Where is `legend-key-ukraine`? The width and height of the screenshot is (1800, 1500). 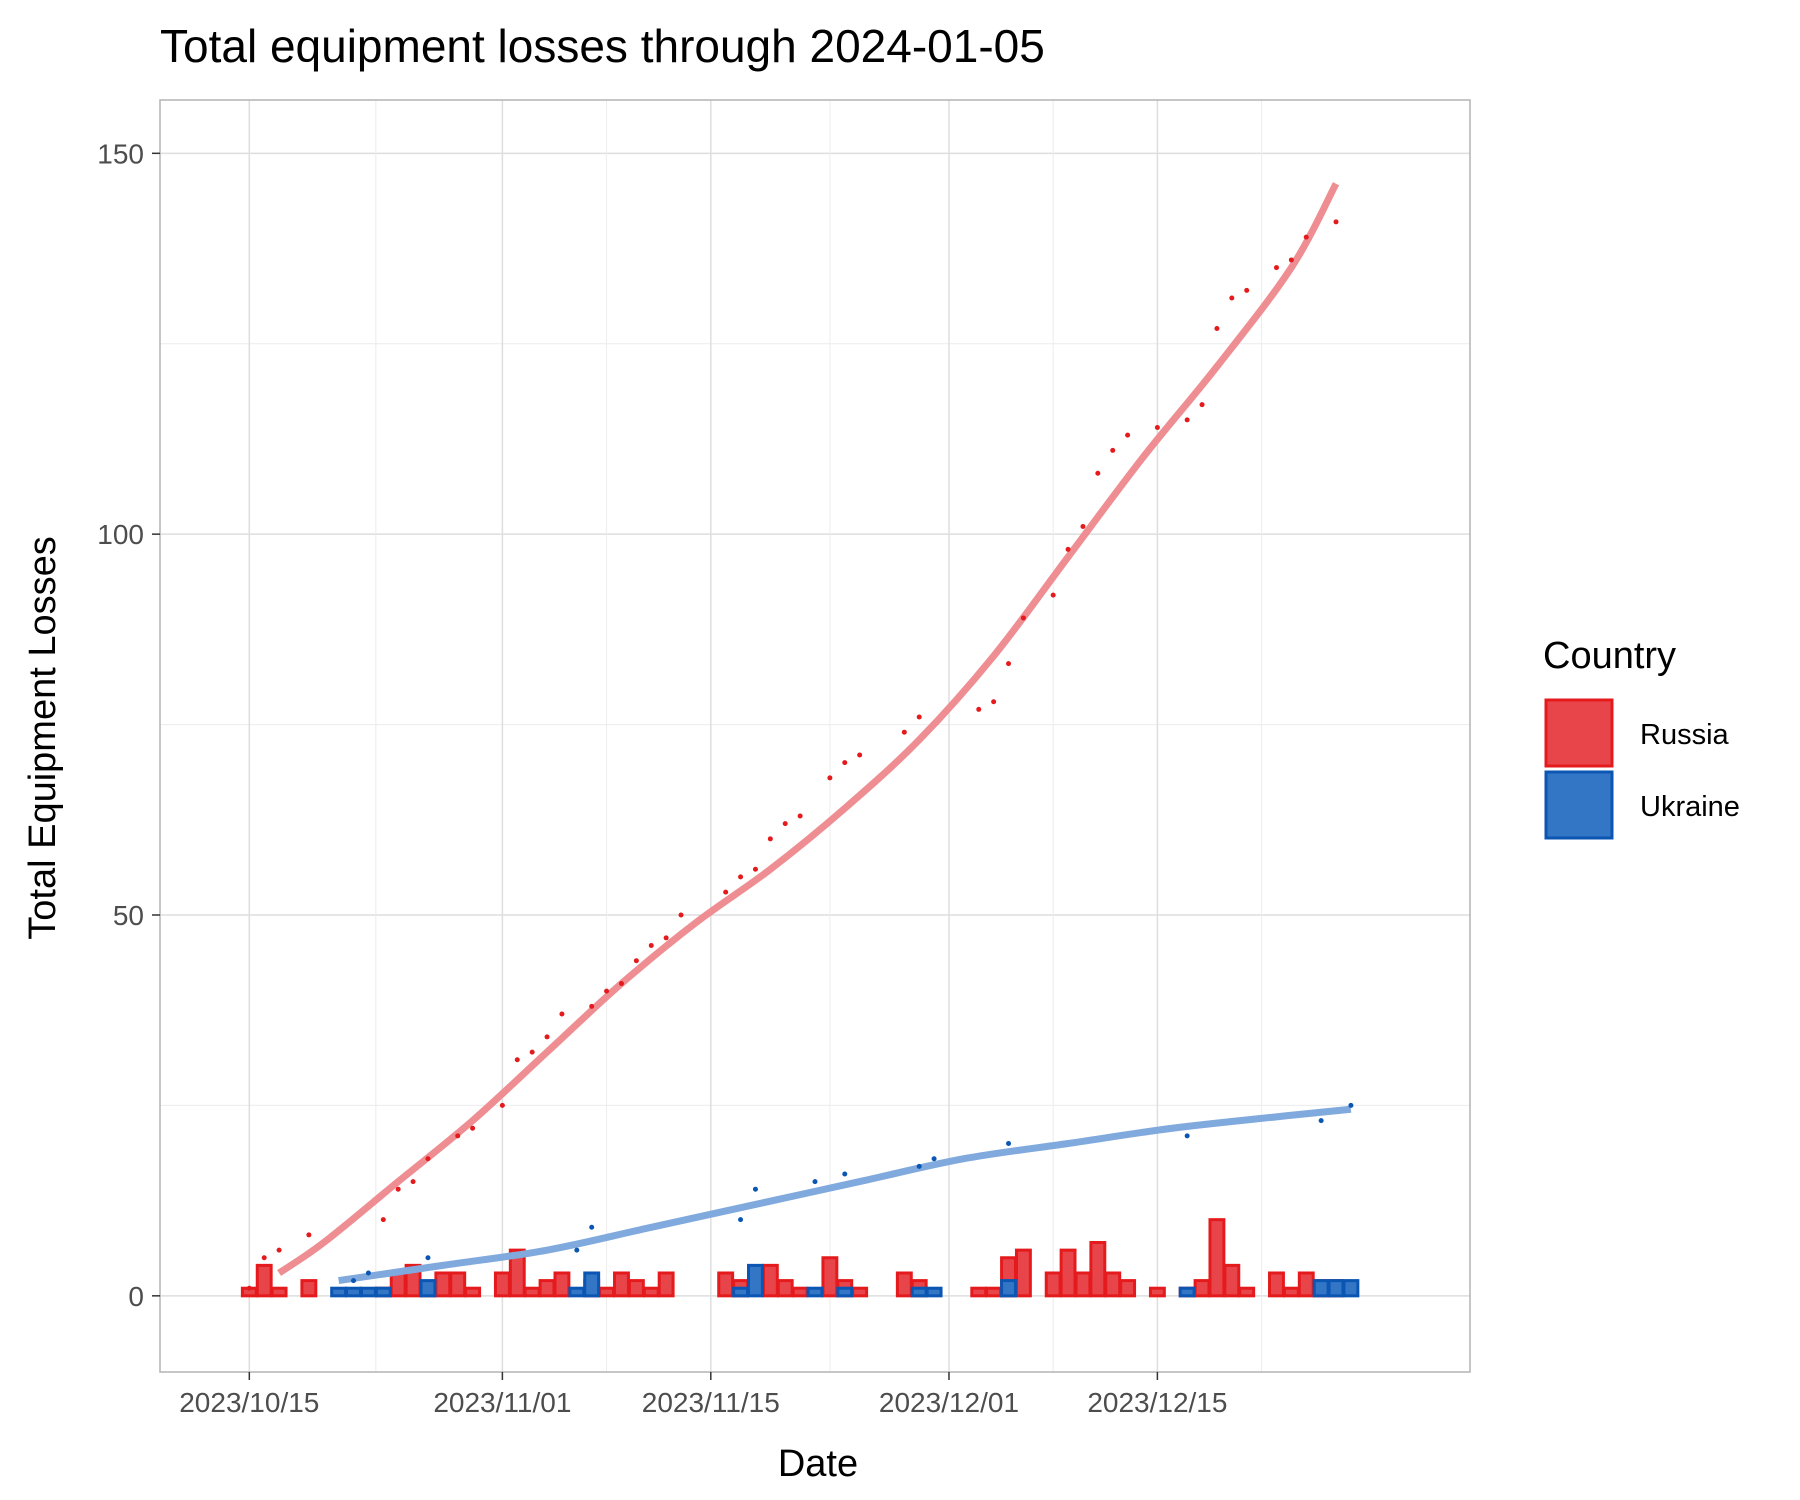
legend-key-ukraine is located at coordinates (1579, 805).